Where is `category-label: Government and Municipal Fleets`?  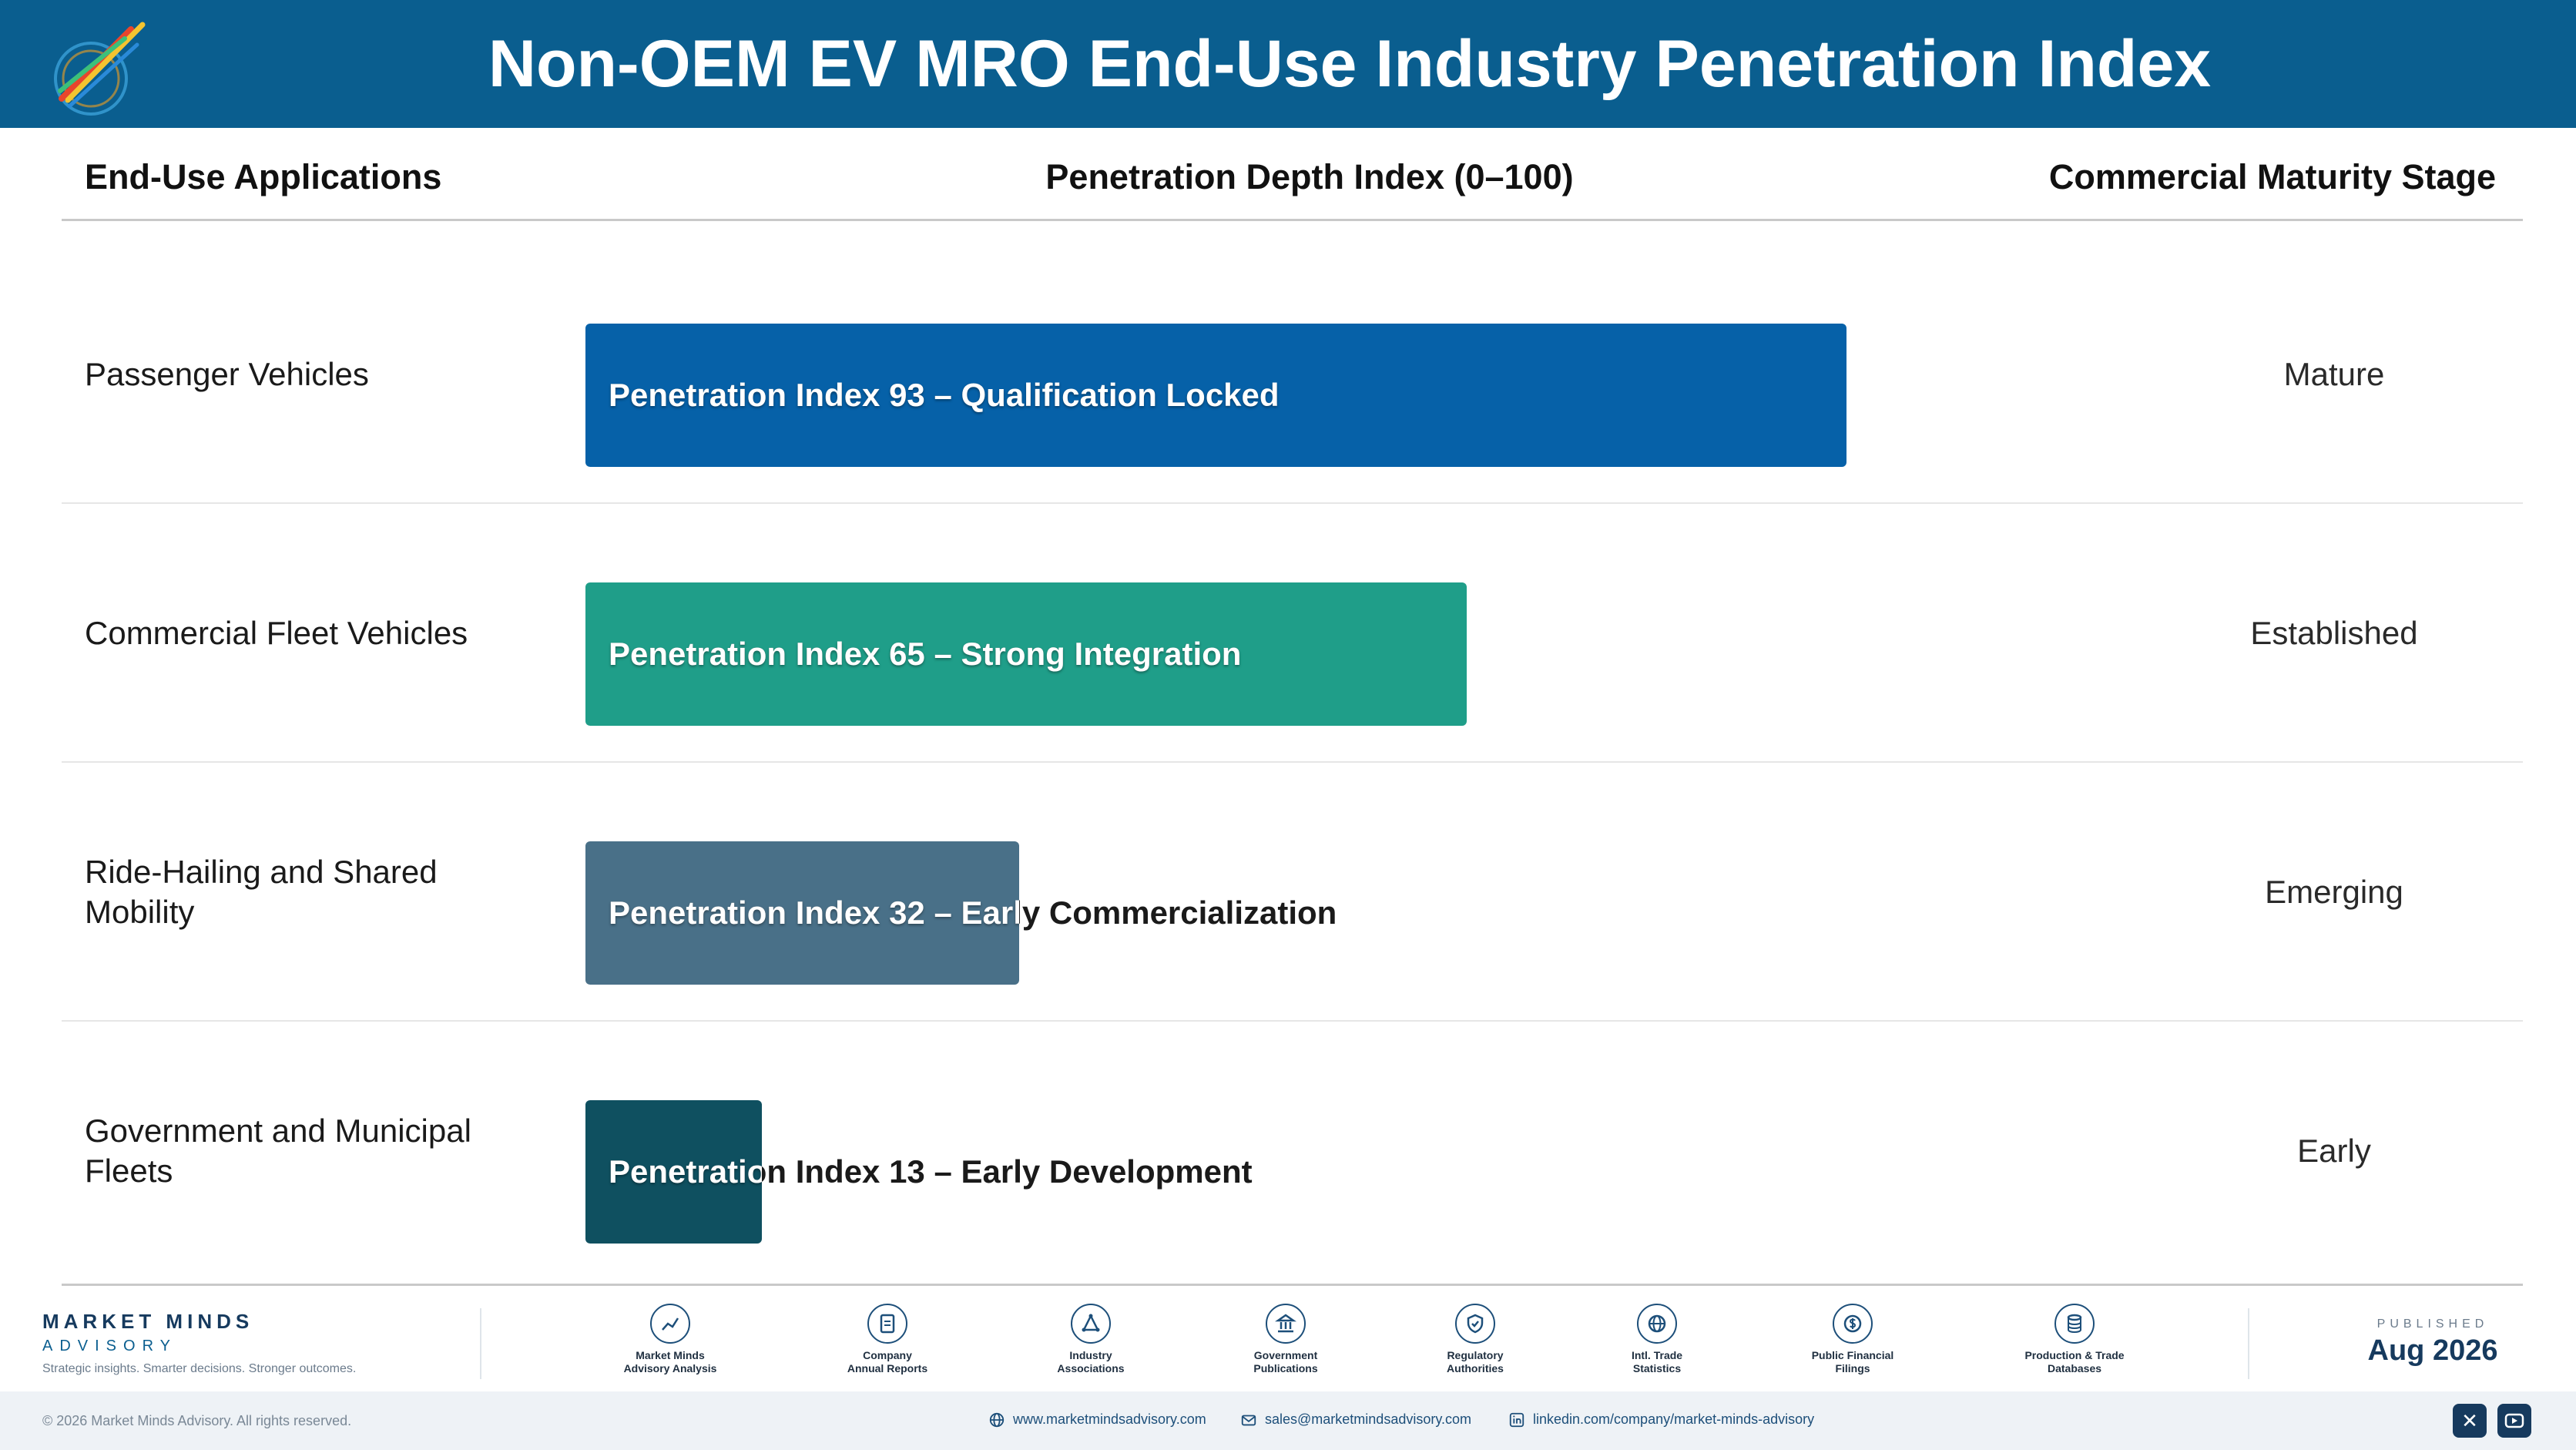
category-label: Government and Municipal Fleets is located at coordinates (278, 1151).